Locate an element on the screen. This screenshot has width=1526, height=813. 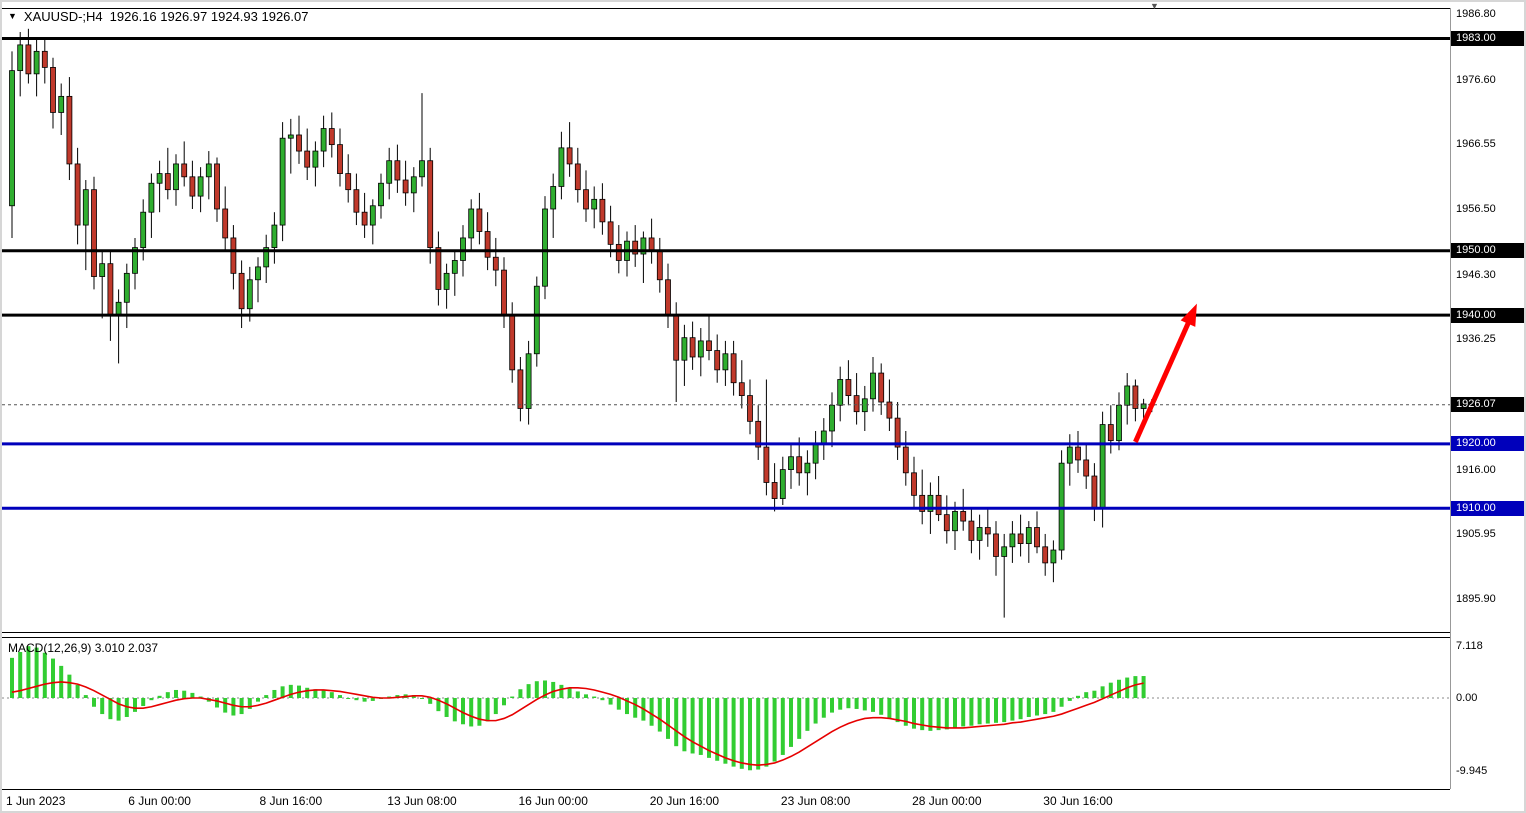
time-axis-label: 23 Jun 08:00 is located at coordinates (815, 801).